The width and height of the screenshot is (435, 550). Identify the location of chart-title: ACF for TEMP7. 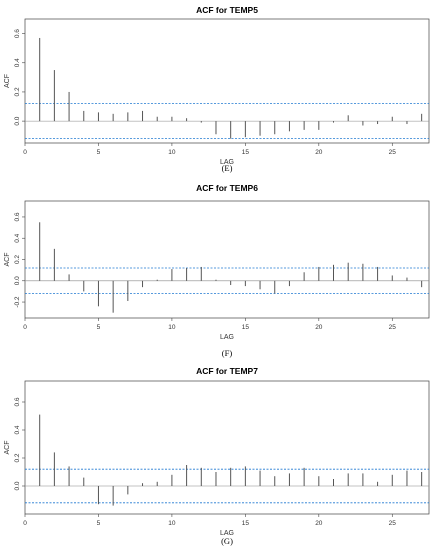
(227, 371).